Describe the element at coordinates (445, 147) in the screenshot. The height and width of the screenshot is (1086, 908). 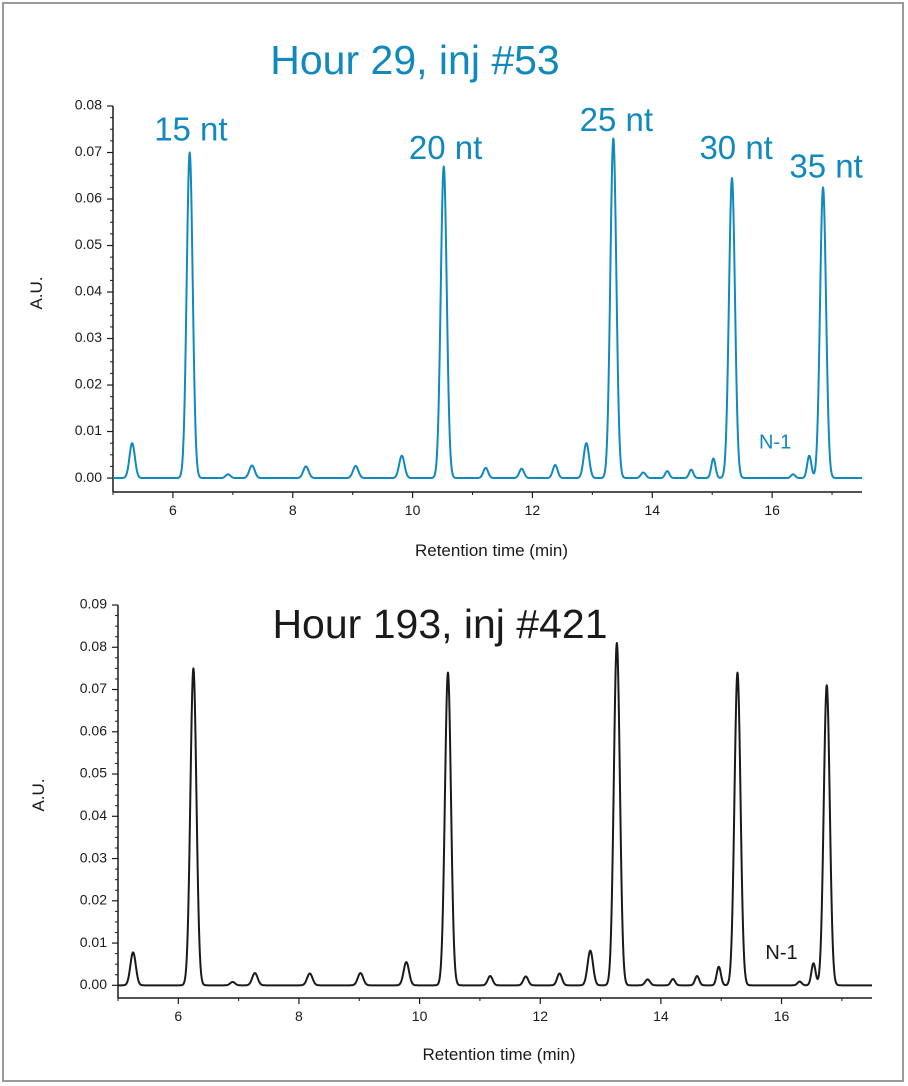
I see `peak-label: 20 nt` at that location.